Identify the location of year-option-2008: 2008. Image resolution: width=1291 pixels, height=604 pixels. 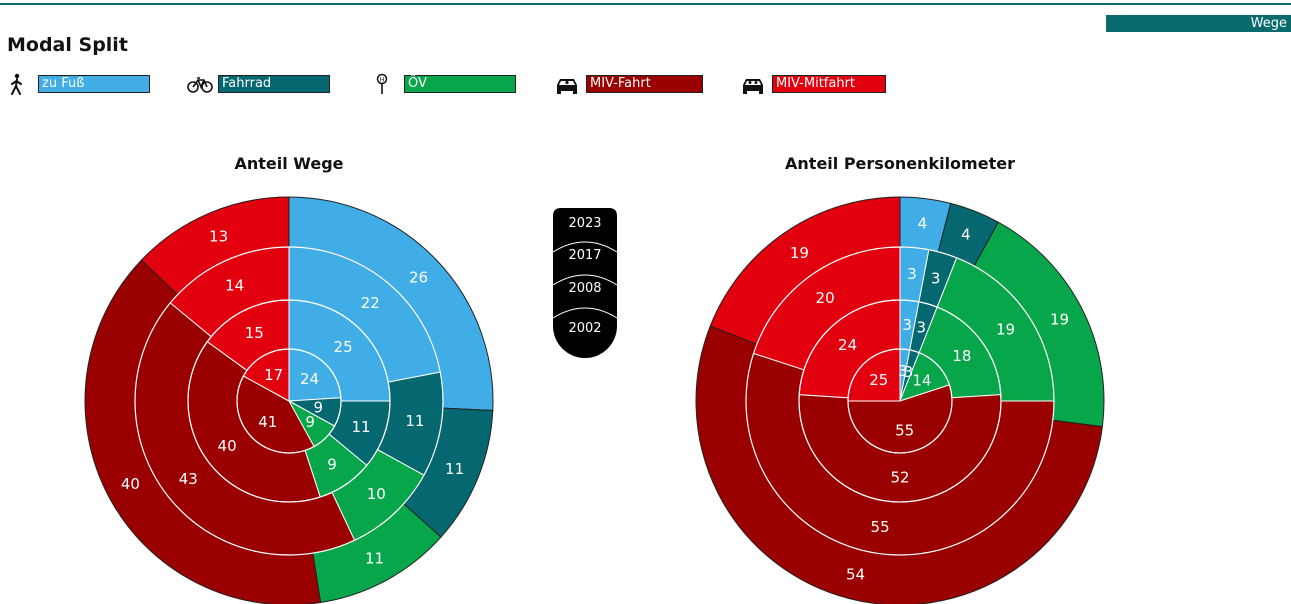
(584, 288).